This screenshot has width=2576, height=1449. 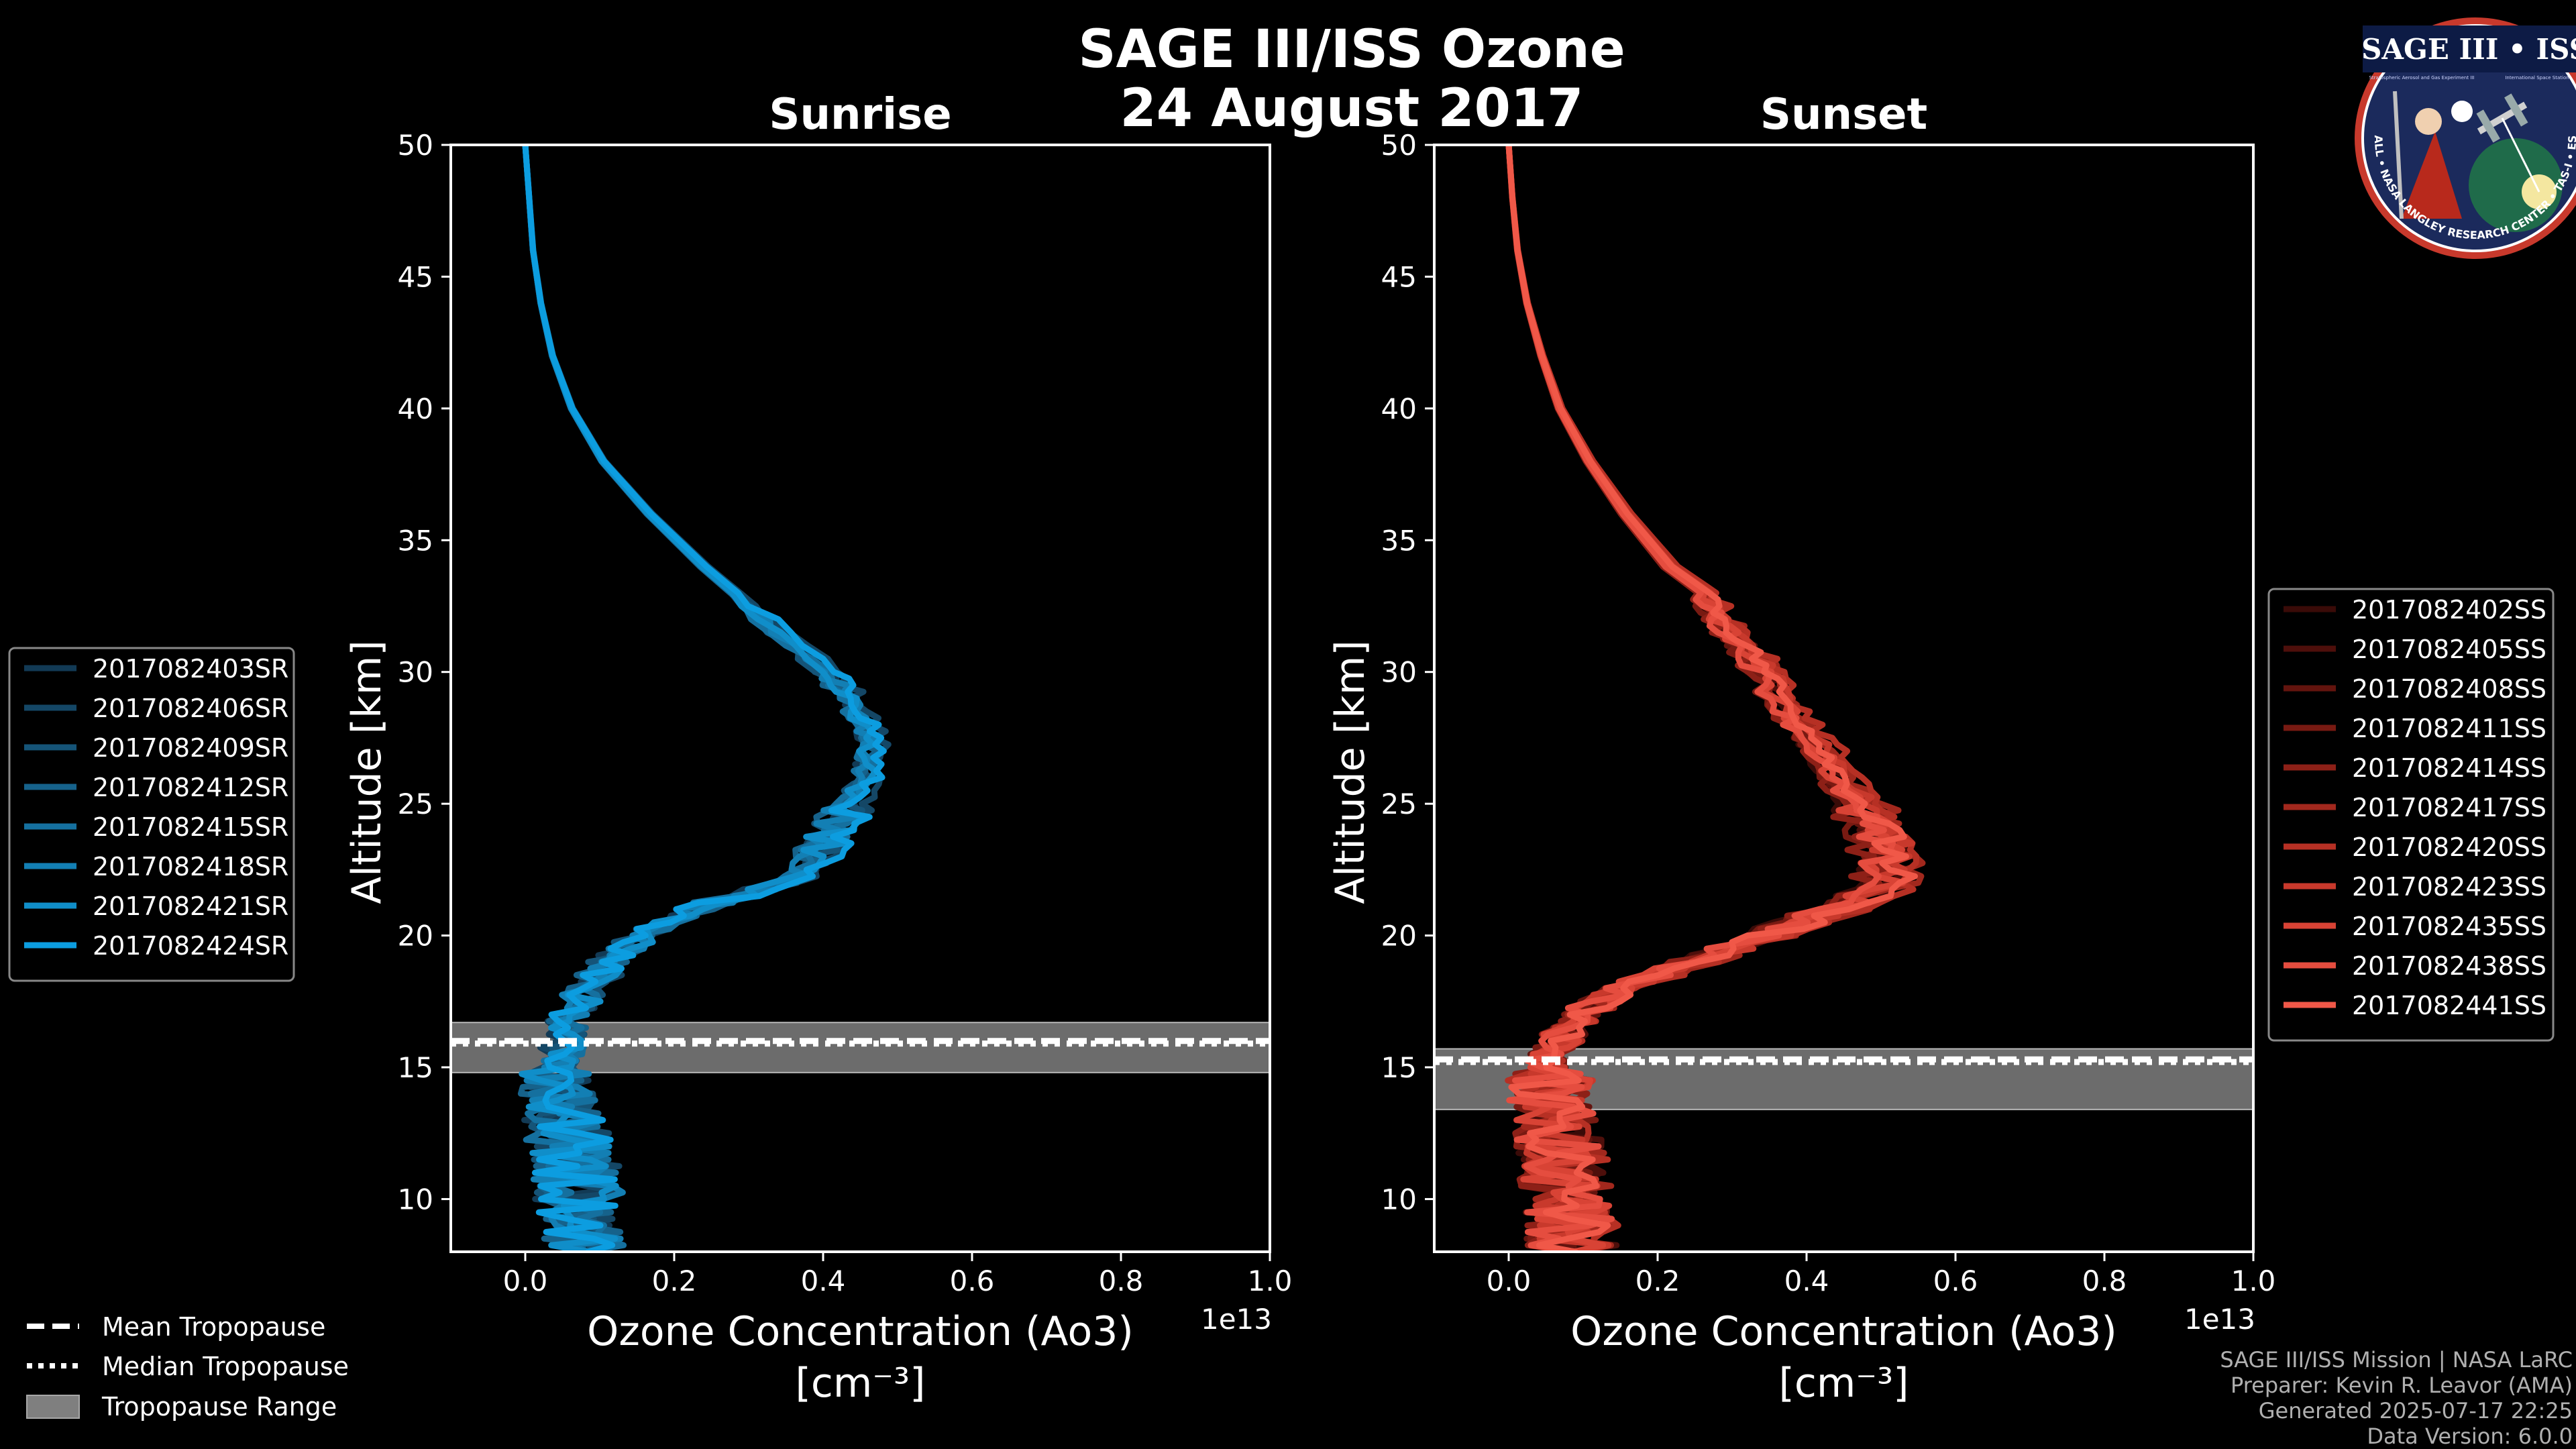 What do you see at coordinates (1711, 698) in the screenshot?
I see `profile-2017082441SS` at bounding box center [1711, 698].